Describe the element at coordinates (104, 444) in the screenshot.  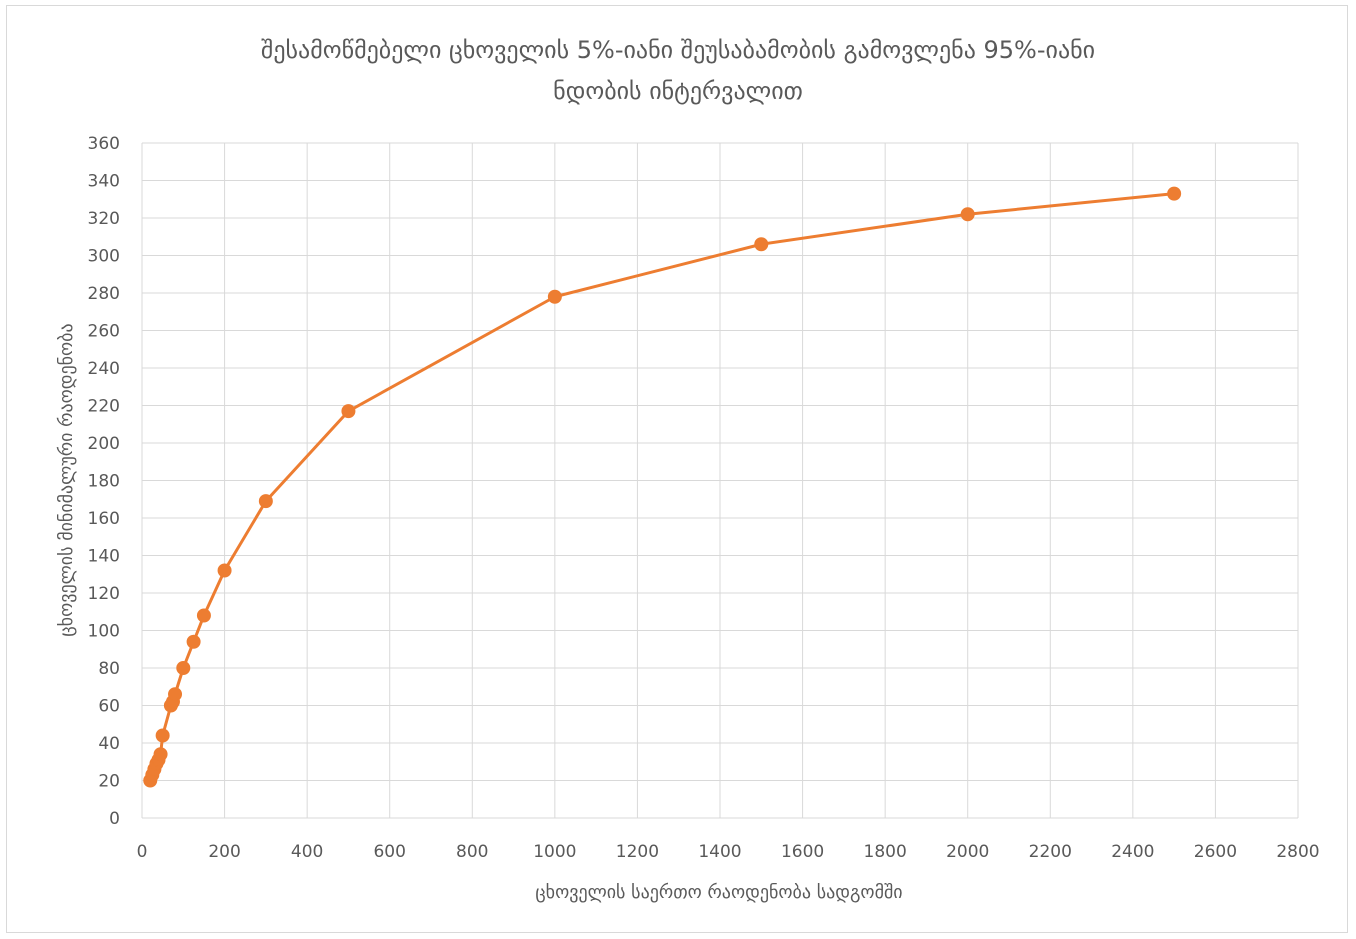
I see `y-tick-label: 200` at that location.